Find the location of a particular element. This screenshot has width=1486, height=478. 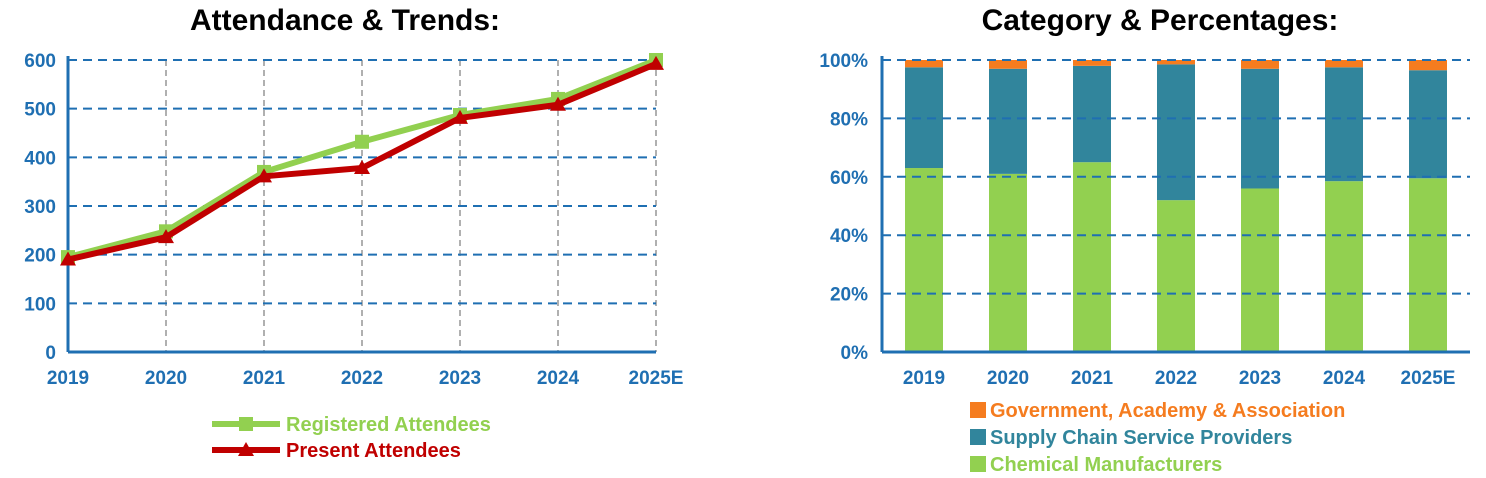

bar-chart-x-tick-label: 2025E is located at coordinates (1428, 378).